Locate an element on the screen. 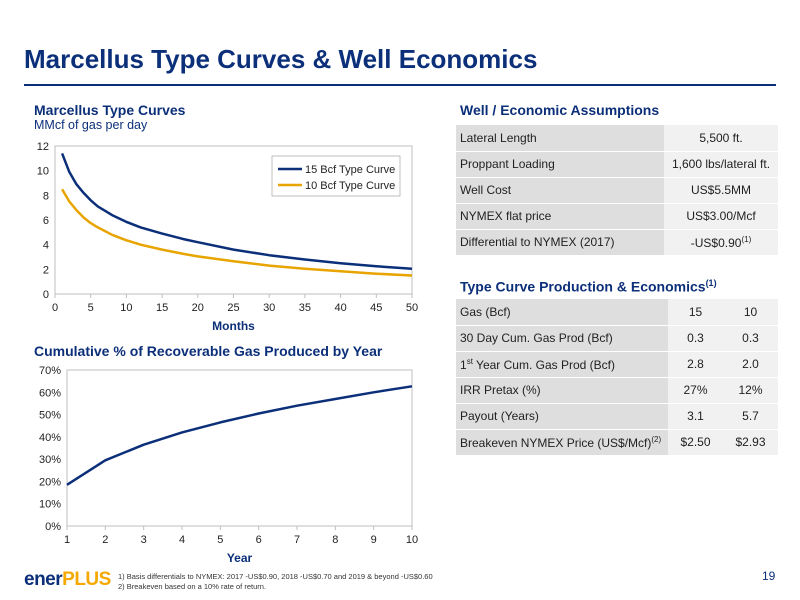  y-tick-label: 4 is located at coordinates (46, 246).